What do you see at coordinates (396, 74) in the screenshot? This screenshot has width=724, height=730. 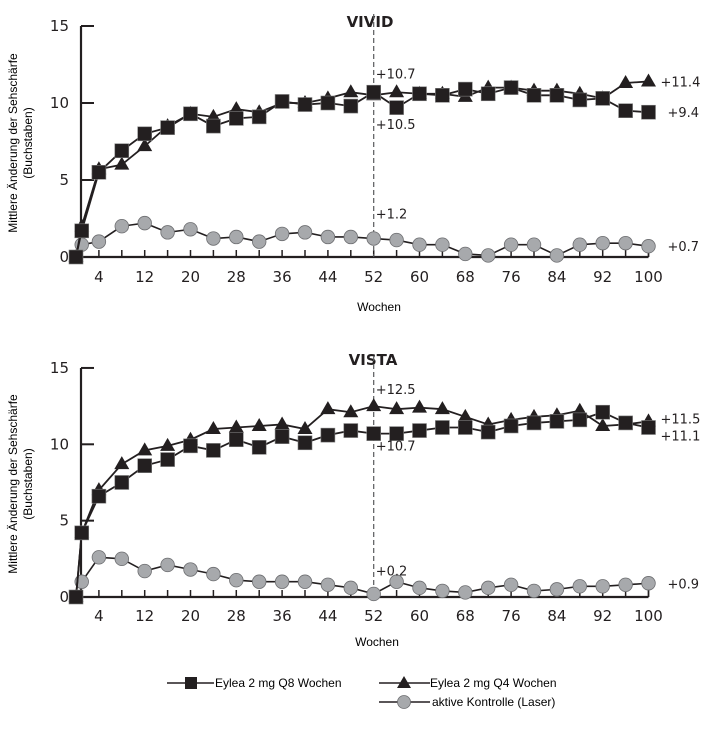 I see `annotation-week-52: +10.7` at bounding box center [396, 74].